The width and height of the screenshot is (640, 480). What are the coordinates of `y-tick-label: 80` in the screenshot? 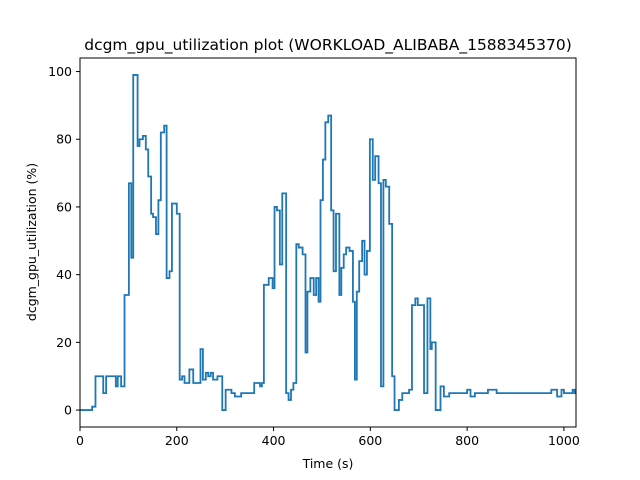 It's located at (64, 139).